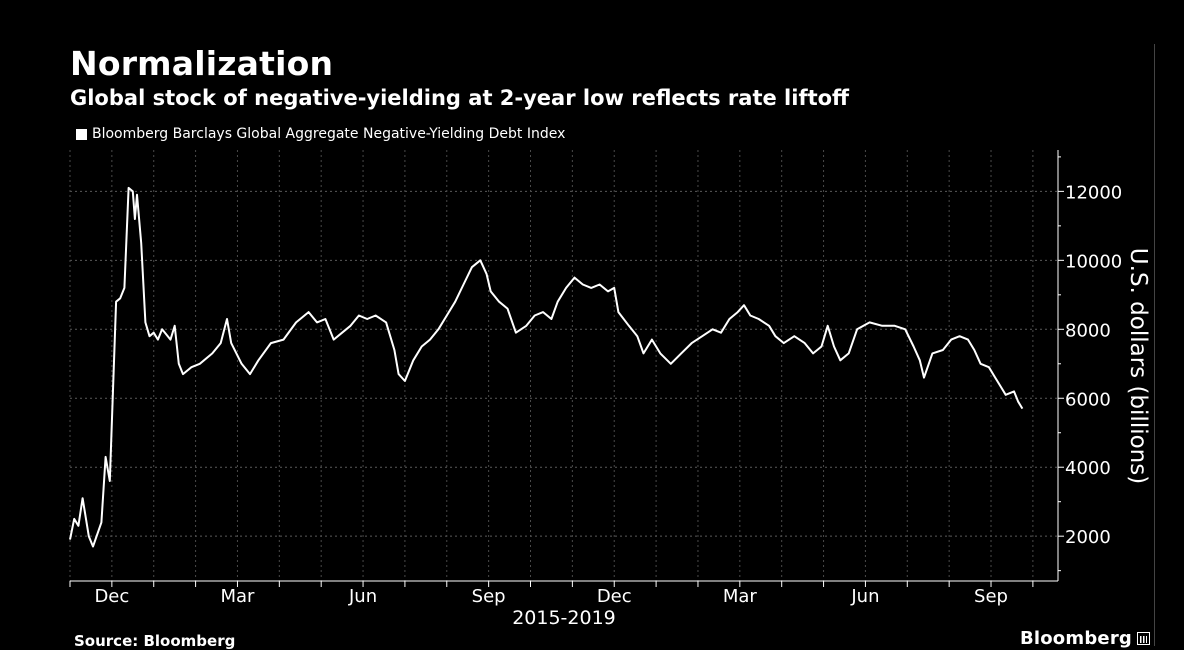 The width and height of the screenshot is (1184, 650). What do you see at coordinates (1154, 345) in the screenshot?
I see `panel-divider` at bounding box center [1154, 345].